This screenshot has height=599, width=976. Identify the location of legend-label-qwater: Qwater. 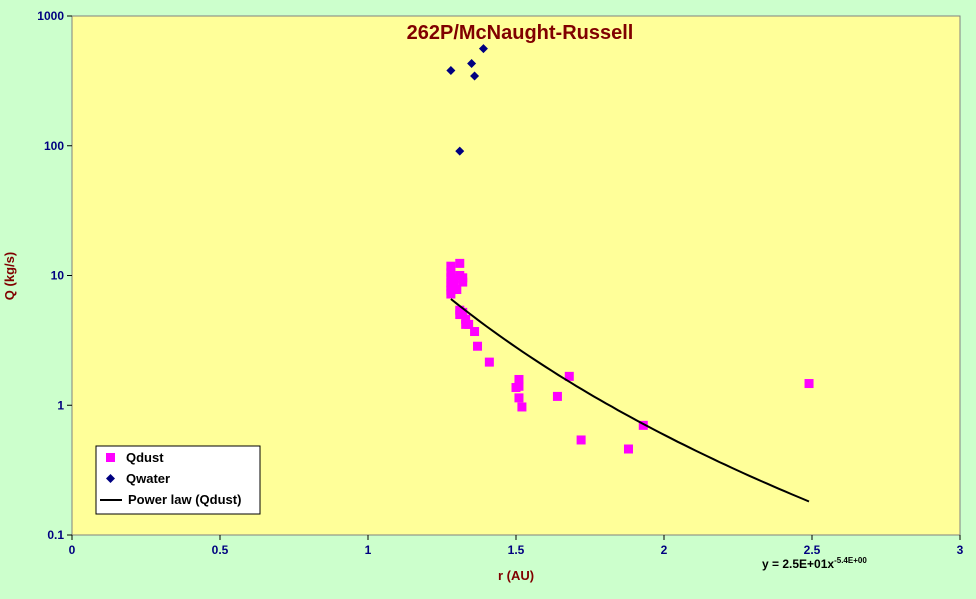
(148, 478).